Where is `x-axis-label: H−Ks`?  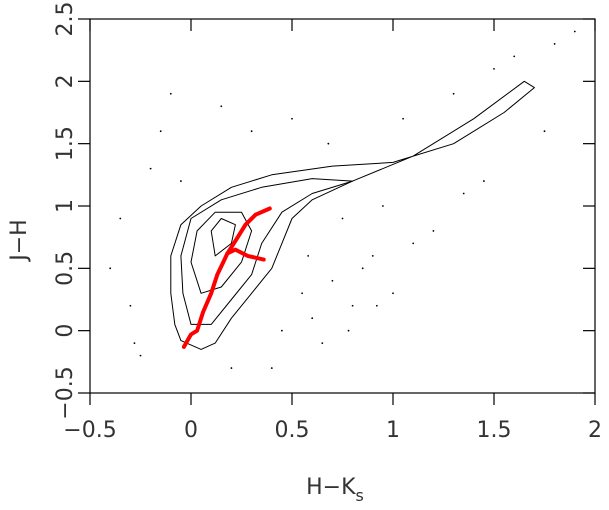
x-axis-label: H−Ks is located at coordinates (335, 490).